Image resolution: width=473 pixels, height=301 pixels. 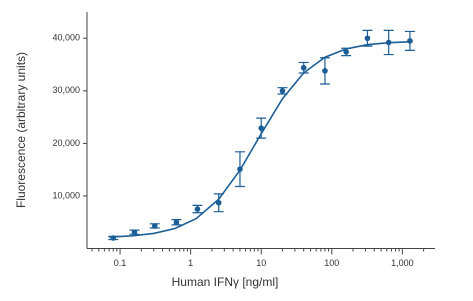 I want to click on y-tick-label: 20,000, so click(x=66, y=143).